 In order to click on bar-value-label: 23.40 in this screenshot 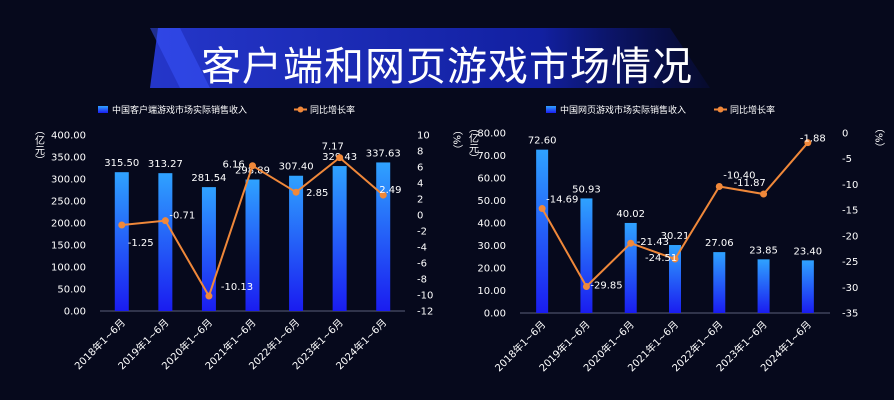, I will do `click(808, 251)`.